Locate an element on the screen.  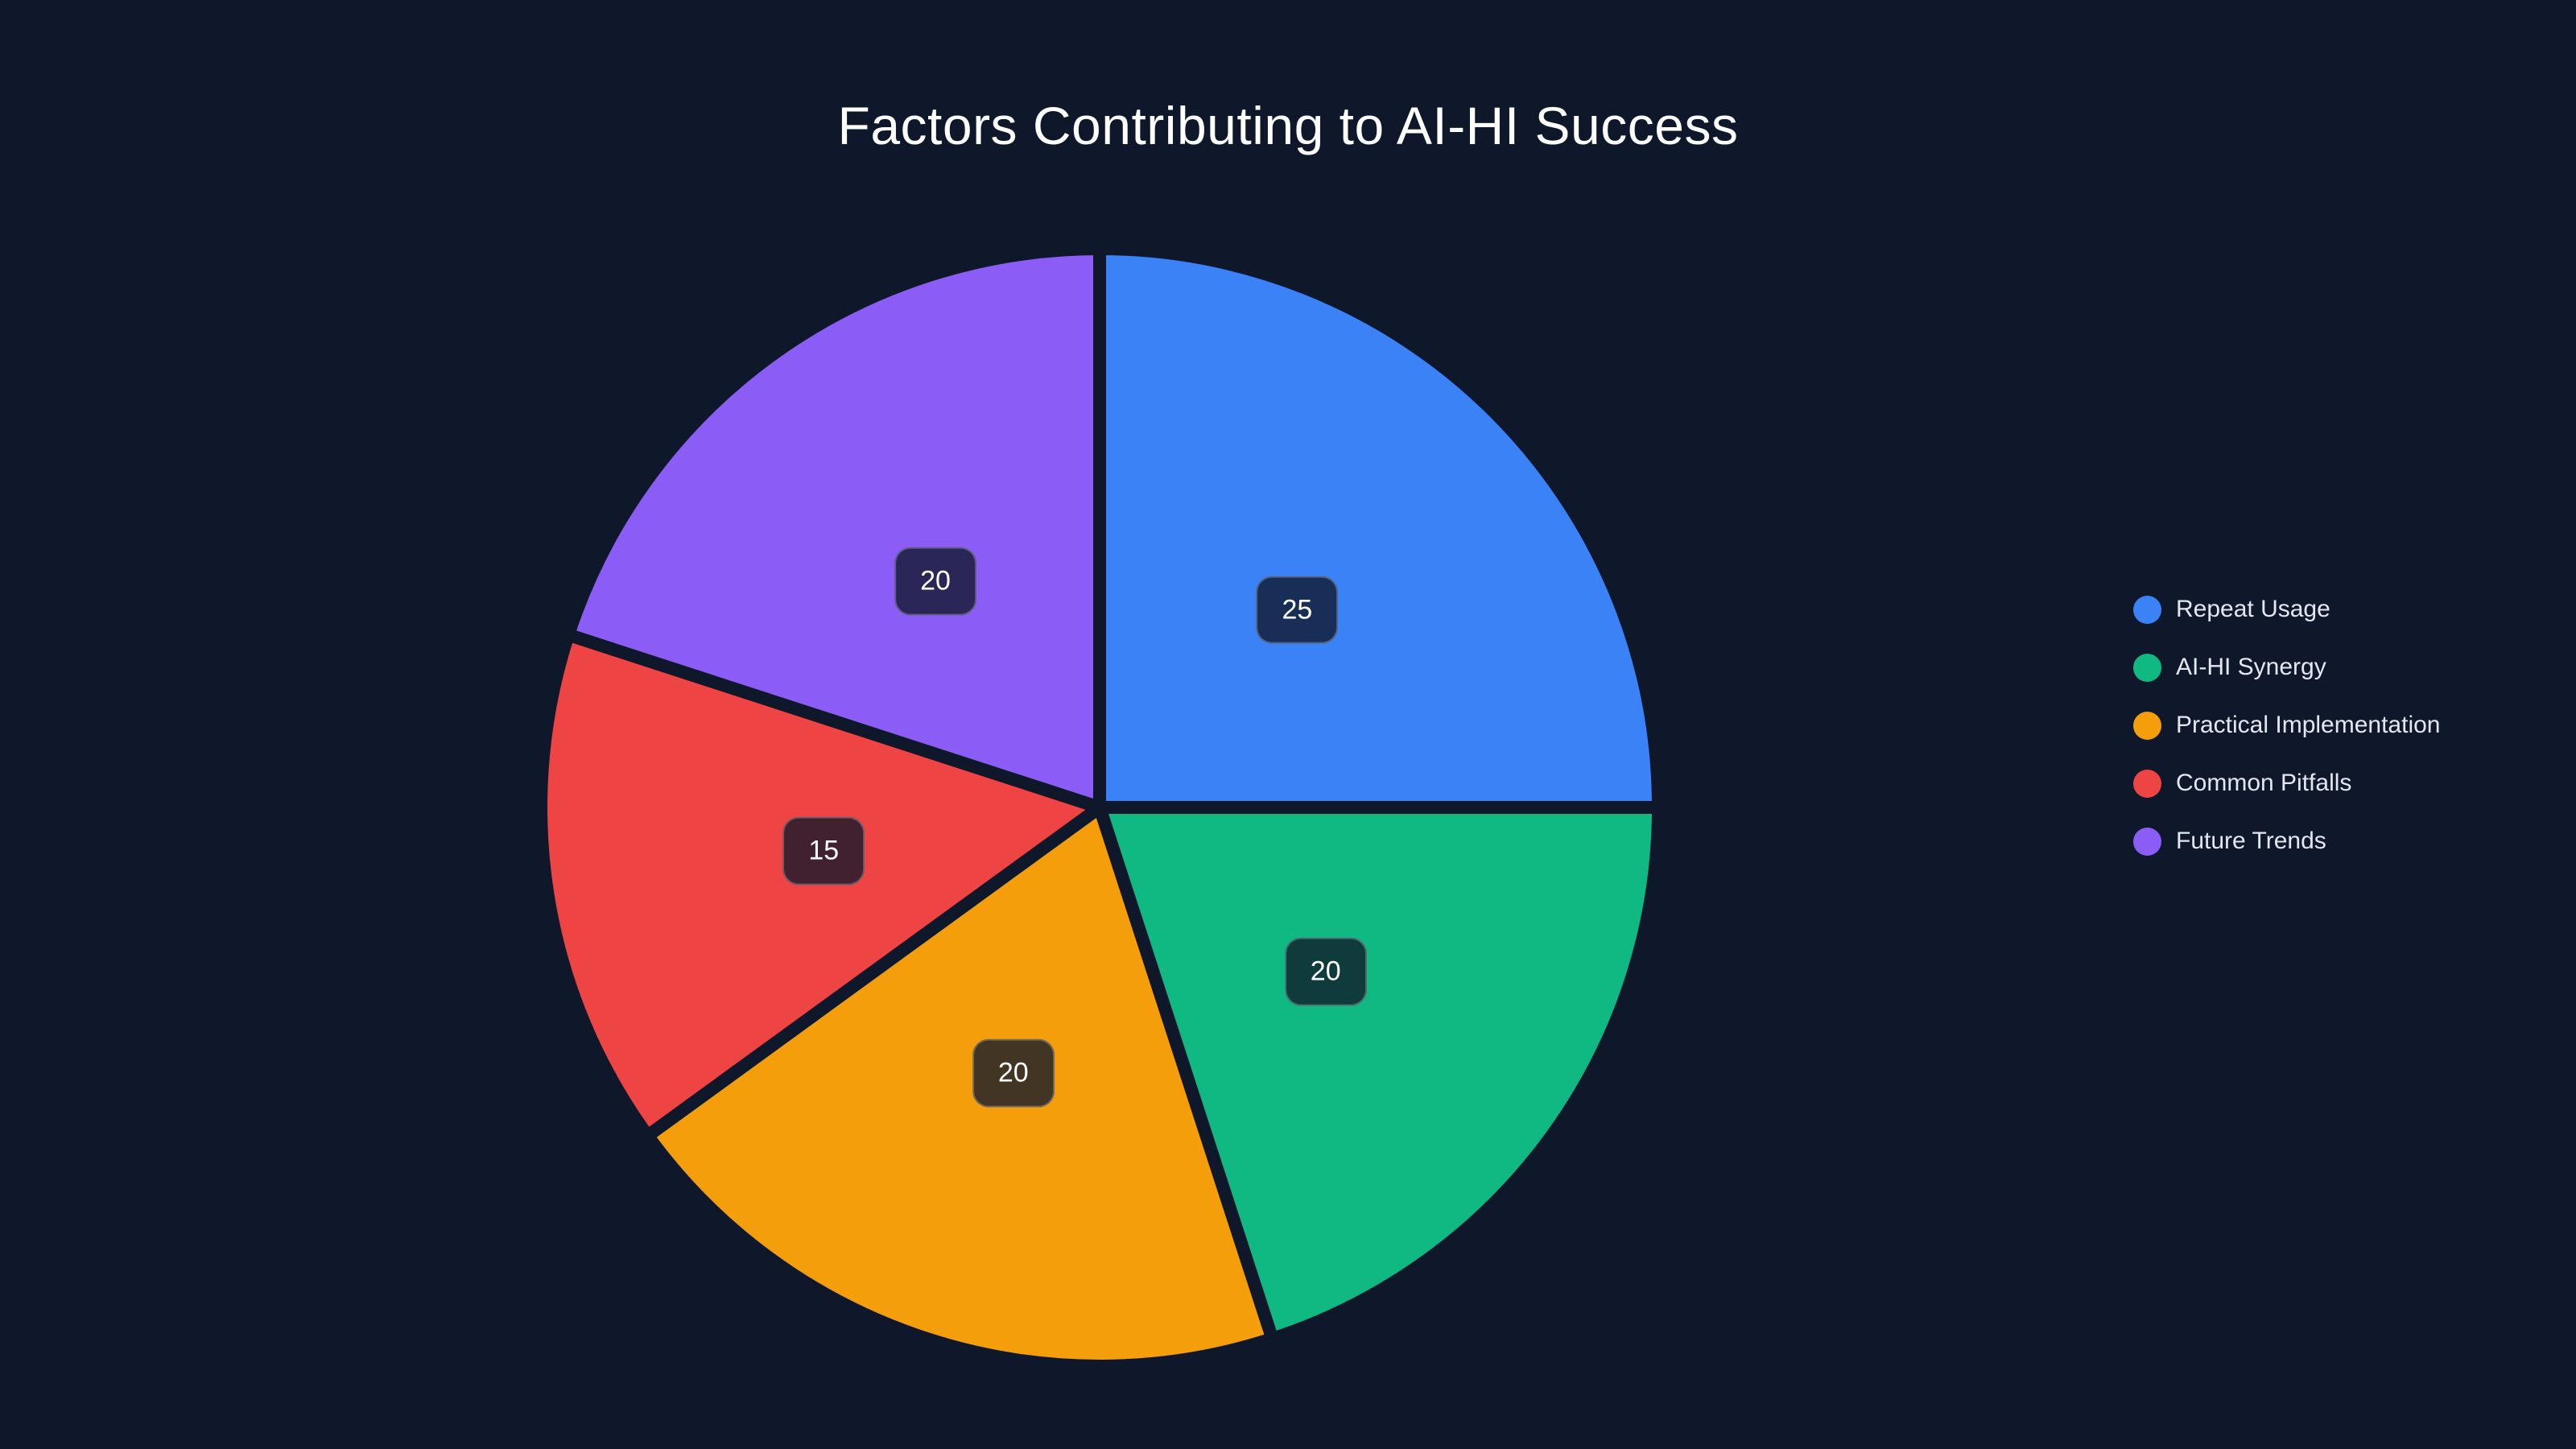
chart-title: Factors Contributing to AI-HI Success is located at coordinates (1288, 126).